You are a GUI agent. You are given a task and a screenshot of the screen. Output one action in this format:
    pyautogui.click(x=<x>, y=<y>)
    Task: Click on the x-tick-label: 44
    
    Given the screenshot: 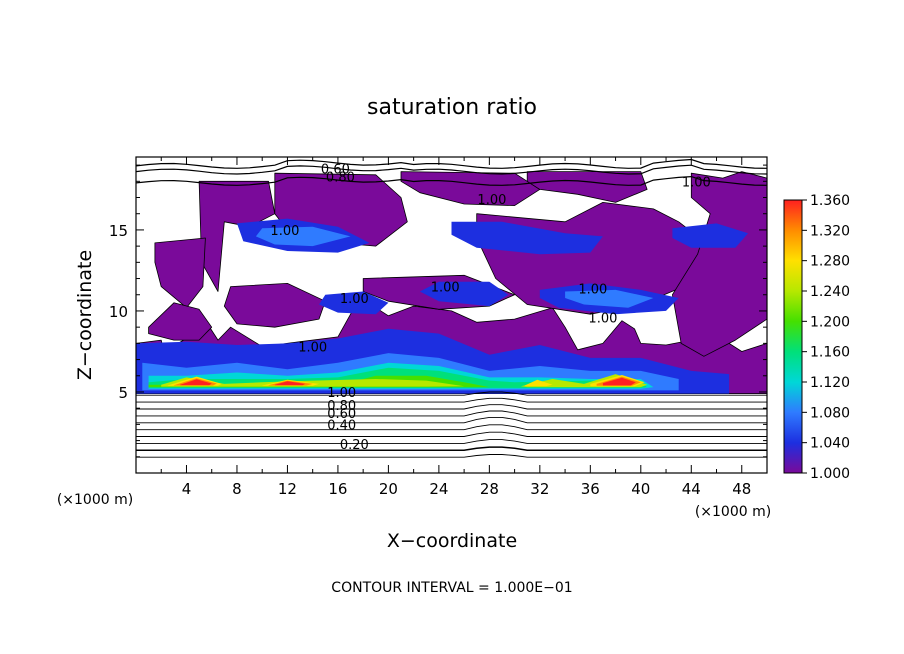 What is the action you would take?
    pyautogui.click(x=691, y=489)
    